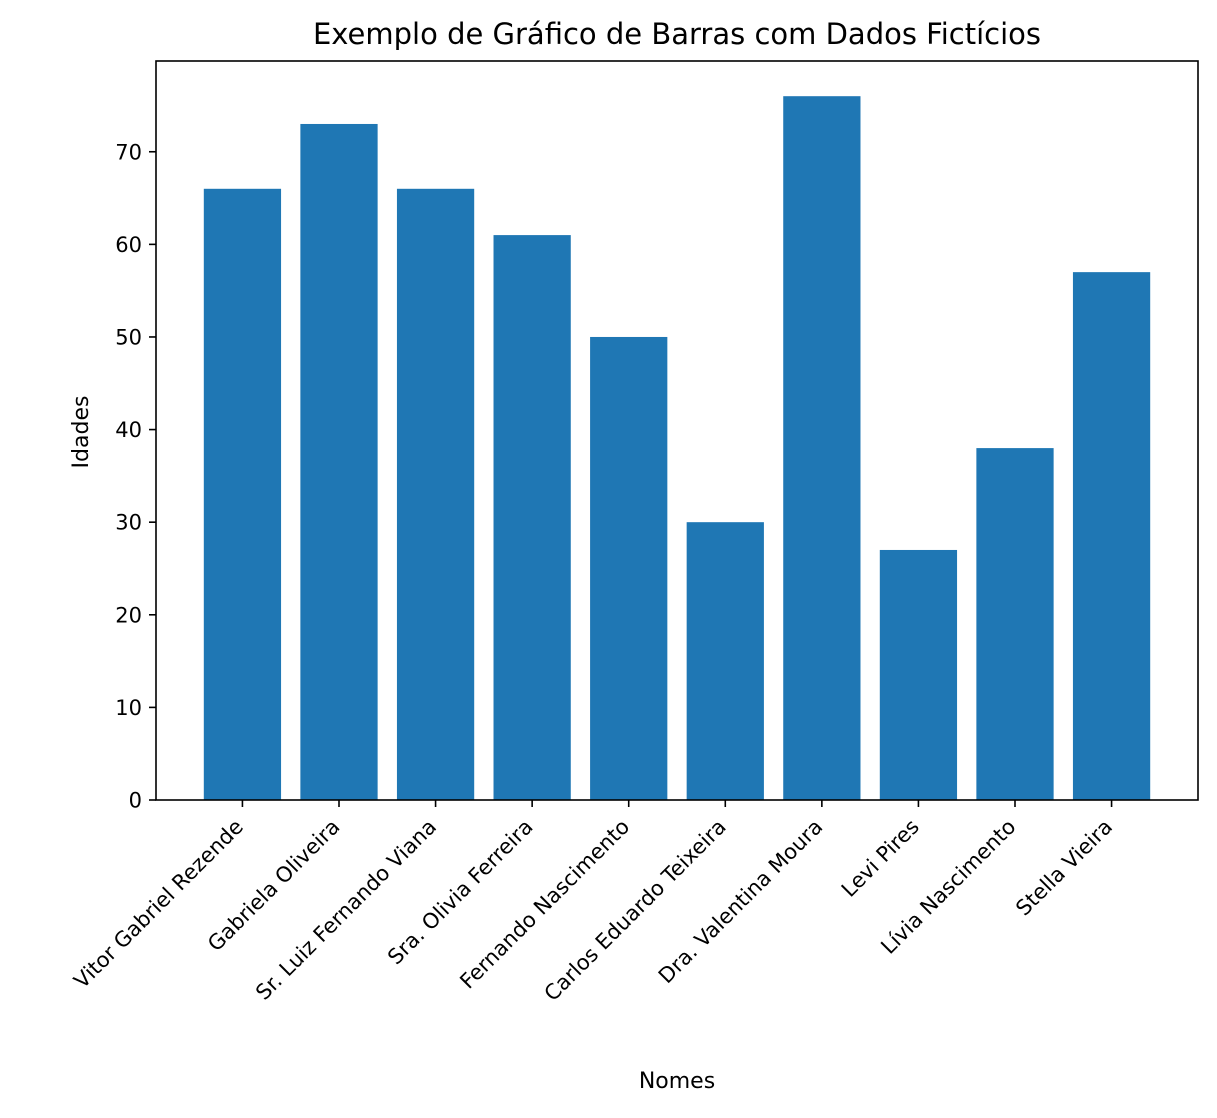 Image resolution: width=1217 pixels, height=1118 pixels. What do you see at coordinates (1064, 868) in the screenshot?
I see `x-tick-label: Stella Vieira` at bounding box center [1064, 868].